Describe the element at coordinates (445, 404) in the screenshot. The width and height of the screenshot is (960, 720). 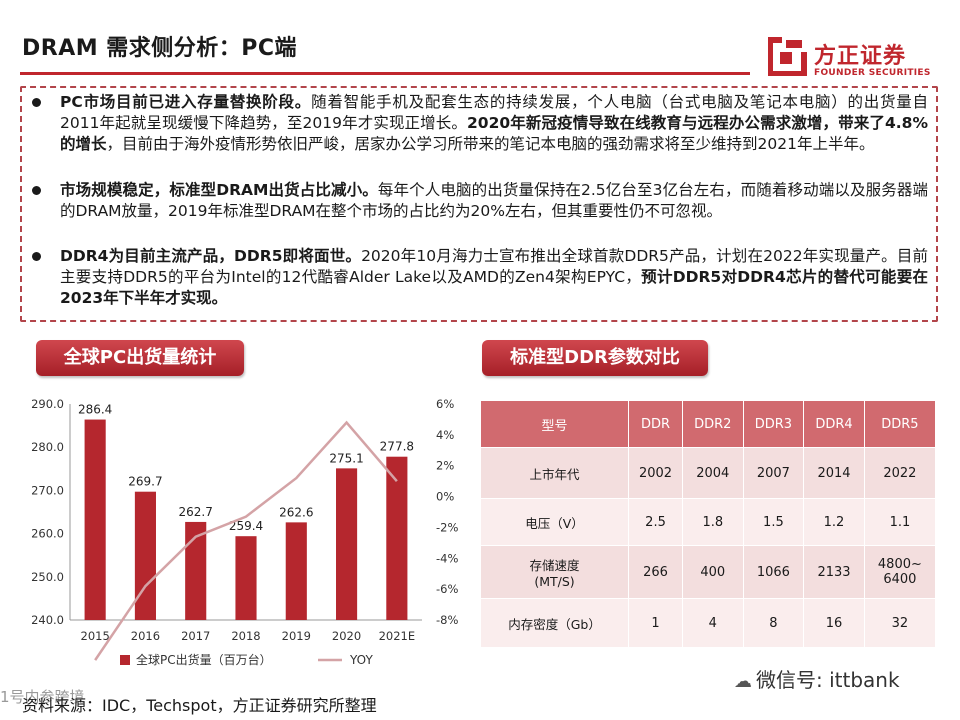
I see `right-axis-tick-label: 6%` at that location.